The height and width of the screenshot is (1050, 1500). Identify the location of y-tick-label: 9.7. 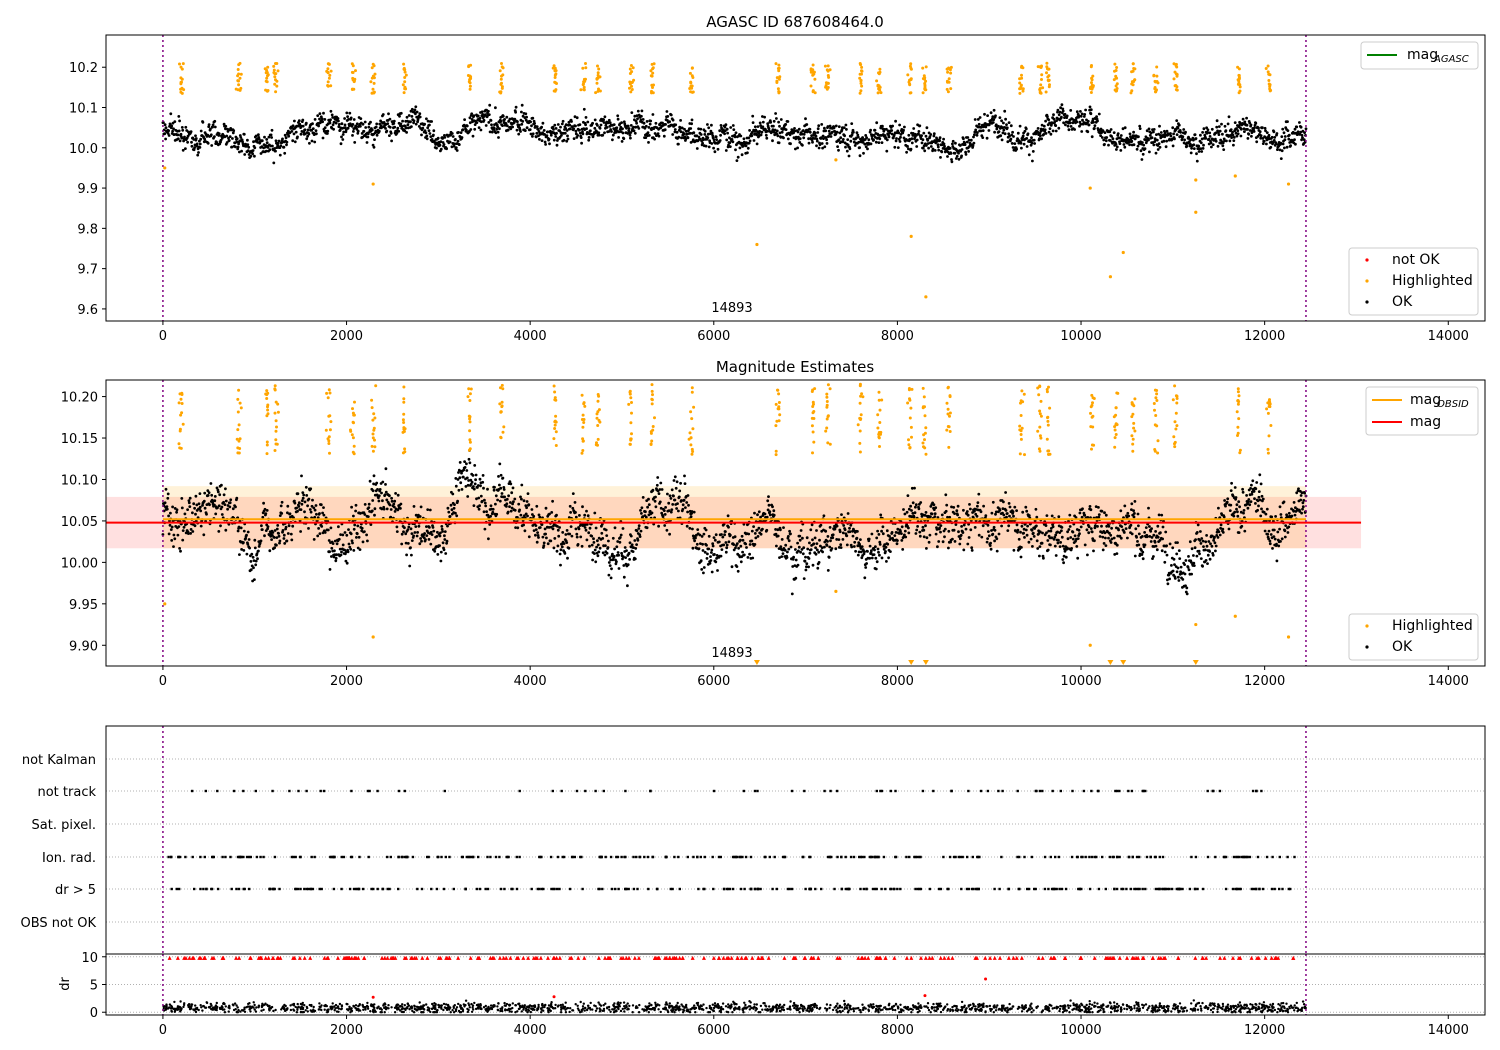
(87, 270).